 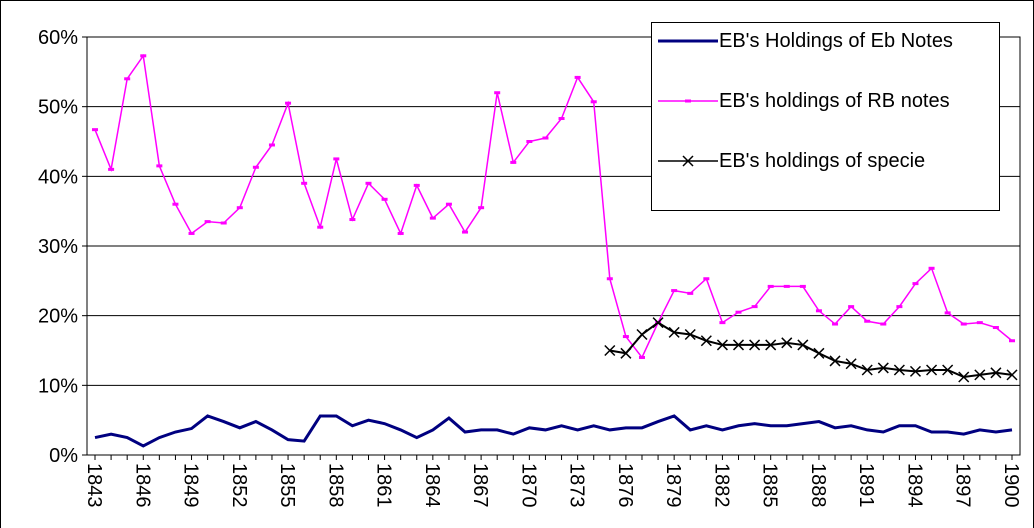 What do you see at coordinates (335, 485) in the screenshot?
I see `x-tick-label: 1858` at bounding box center [335, 485].